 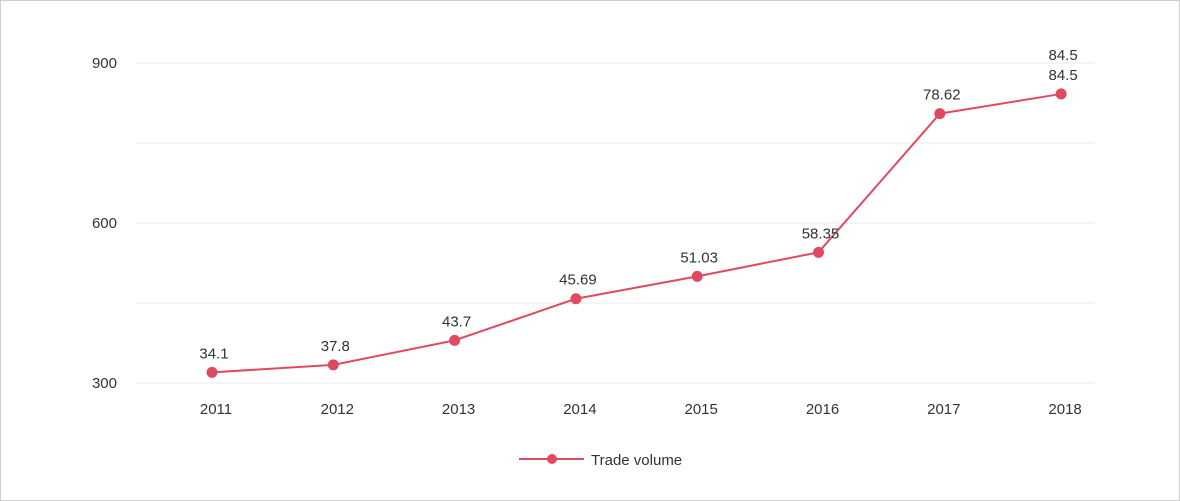 What do you see at coordinates (337, 409) in the screenshot?
I see `x-tick-label: 2012` at bounding box center [337, 409].